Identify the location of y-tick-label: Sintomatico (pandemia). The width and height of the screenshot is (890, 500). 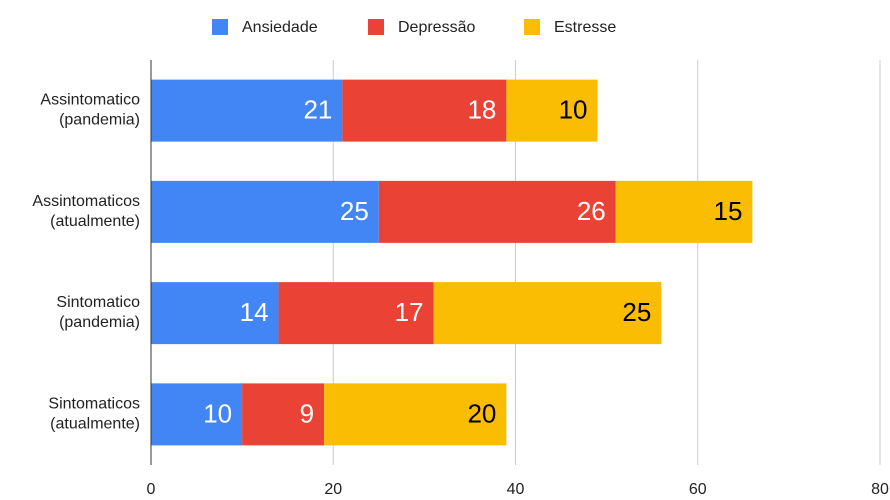
(98, 312).